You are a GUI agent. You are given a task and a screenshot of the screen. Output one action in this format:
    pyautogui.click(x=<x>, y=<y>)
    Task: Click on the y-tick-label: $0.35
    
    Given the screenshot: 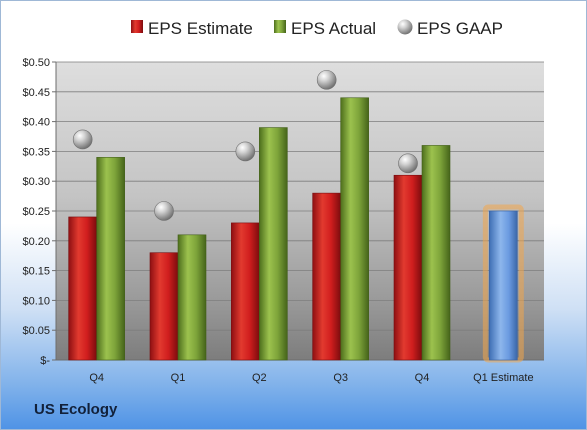 What is the action you would take?
    pyautogui.click(x=36, y=152)
    